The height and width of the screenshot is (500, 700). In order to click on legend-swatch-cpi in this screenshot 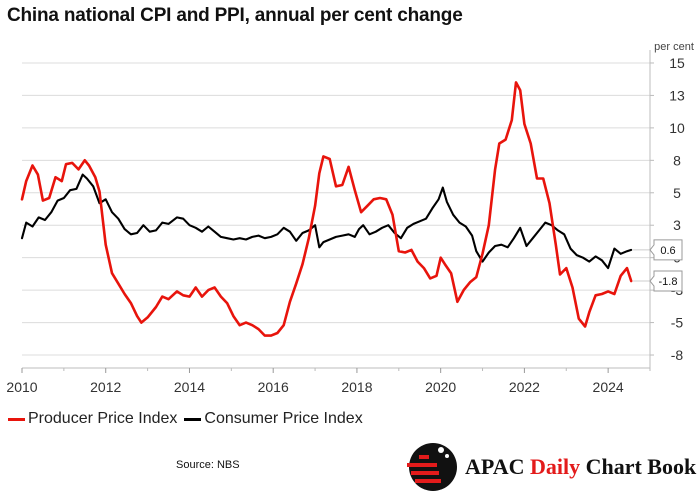, I will do `click(193, 419)`.